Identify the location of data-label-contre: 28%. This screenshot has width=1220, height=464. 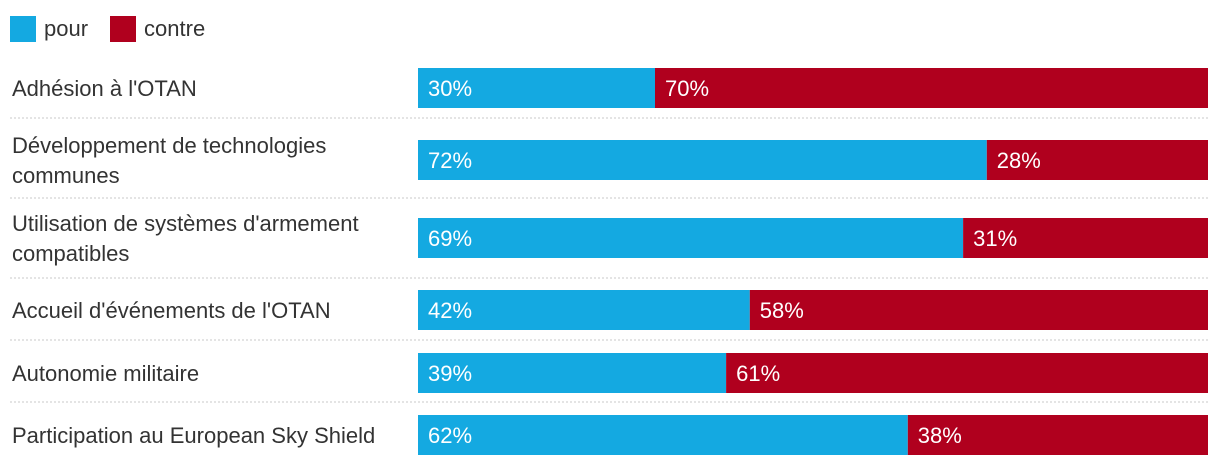
(1019, 160).